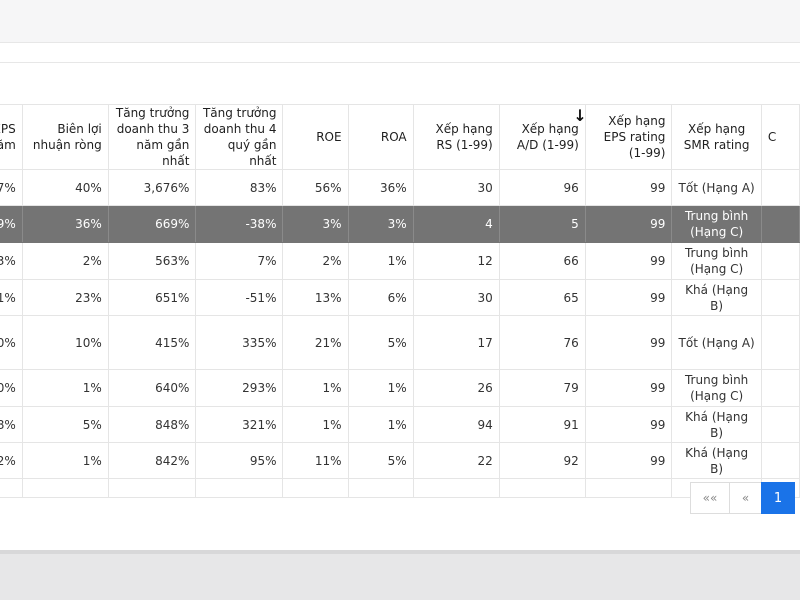 This screenshot has height=600, width=800. I want to click on col-header-c: C, so click(780, 137).